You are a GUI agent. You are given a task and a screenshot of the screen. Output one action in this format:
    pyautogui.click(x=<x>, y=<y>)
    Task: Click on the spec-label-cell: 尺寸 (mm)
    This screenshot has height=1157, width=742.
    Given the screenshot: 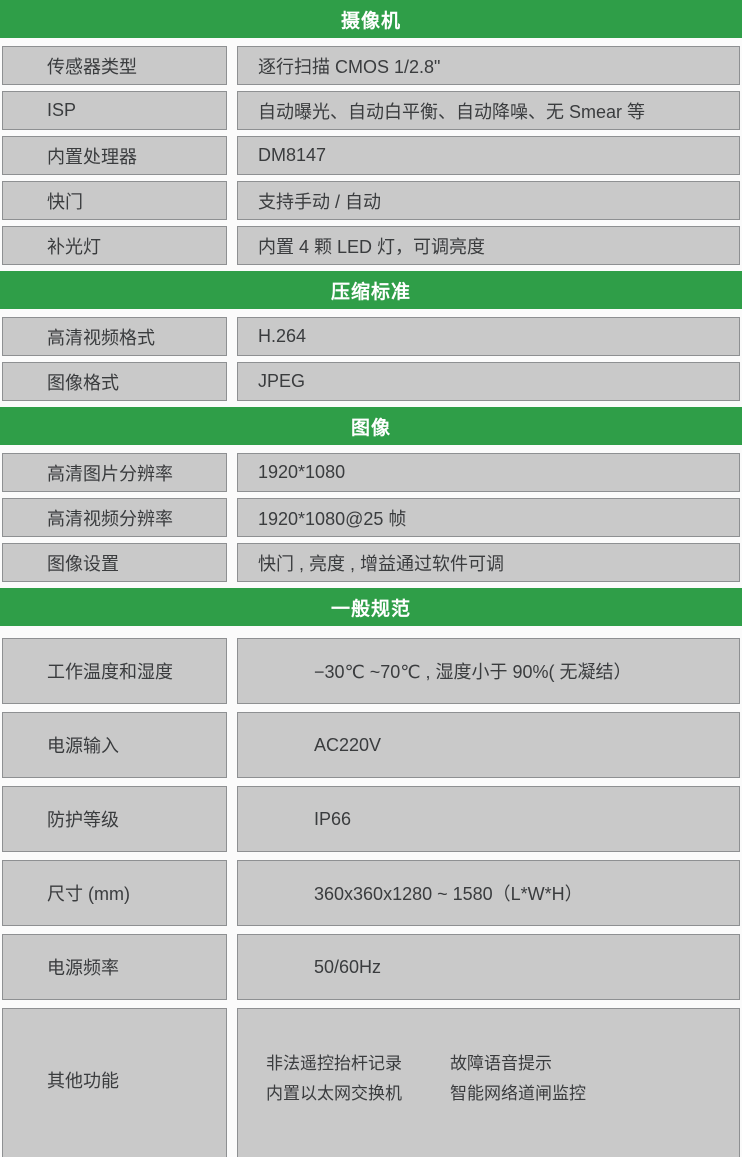 What is the action you would take?
    pyautogui.click(x=114, y=893)
    